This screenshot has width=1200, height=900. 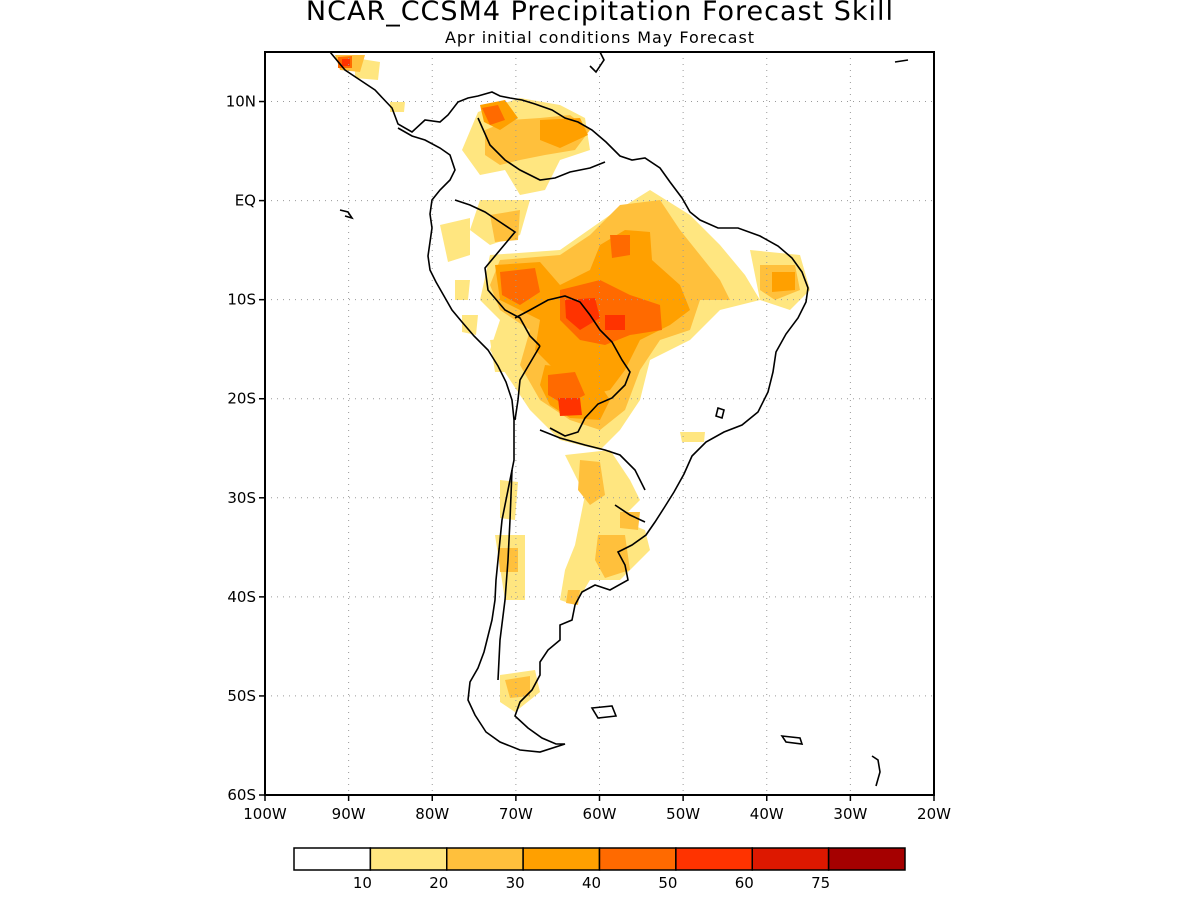 I want to click on colorbar-label: 50, so click(x=667, y=883).